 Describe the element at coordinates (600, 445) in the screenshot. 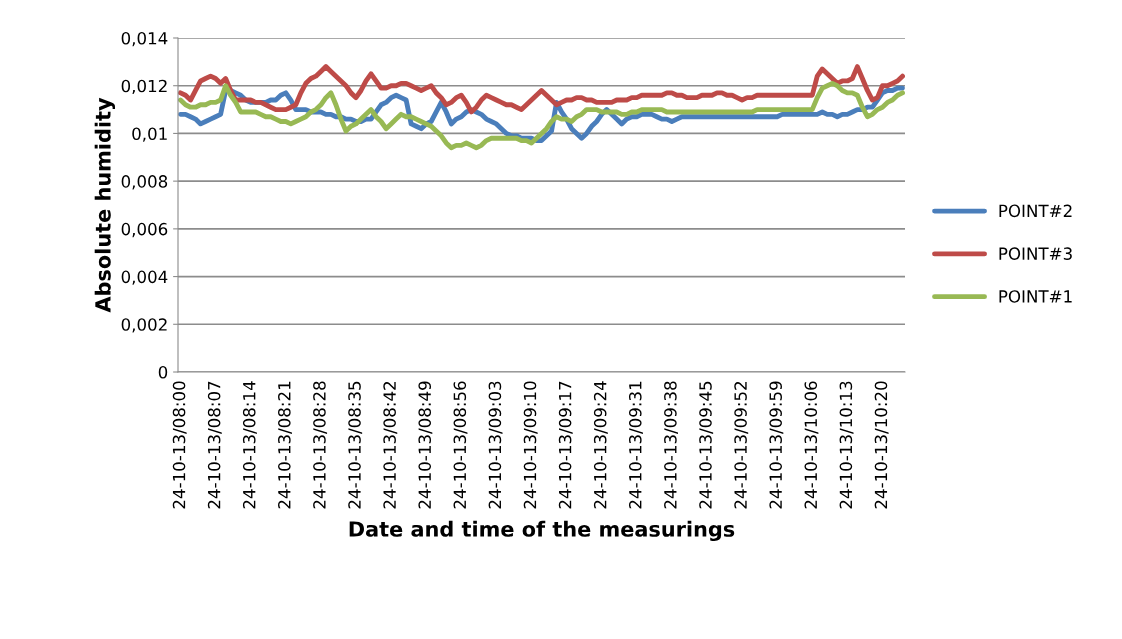

I see `x-tick-label: 24-10-13/09:24` at that location.